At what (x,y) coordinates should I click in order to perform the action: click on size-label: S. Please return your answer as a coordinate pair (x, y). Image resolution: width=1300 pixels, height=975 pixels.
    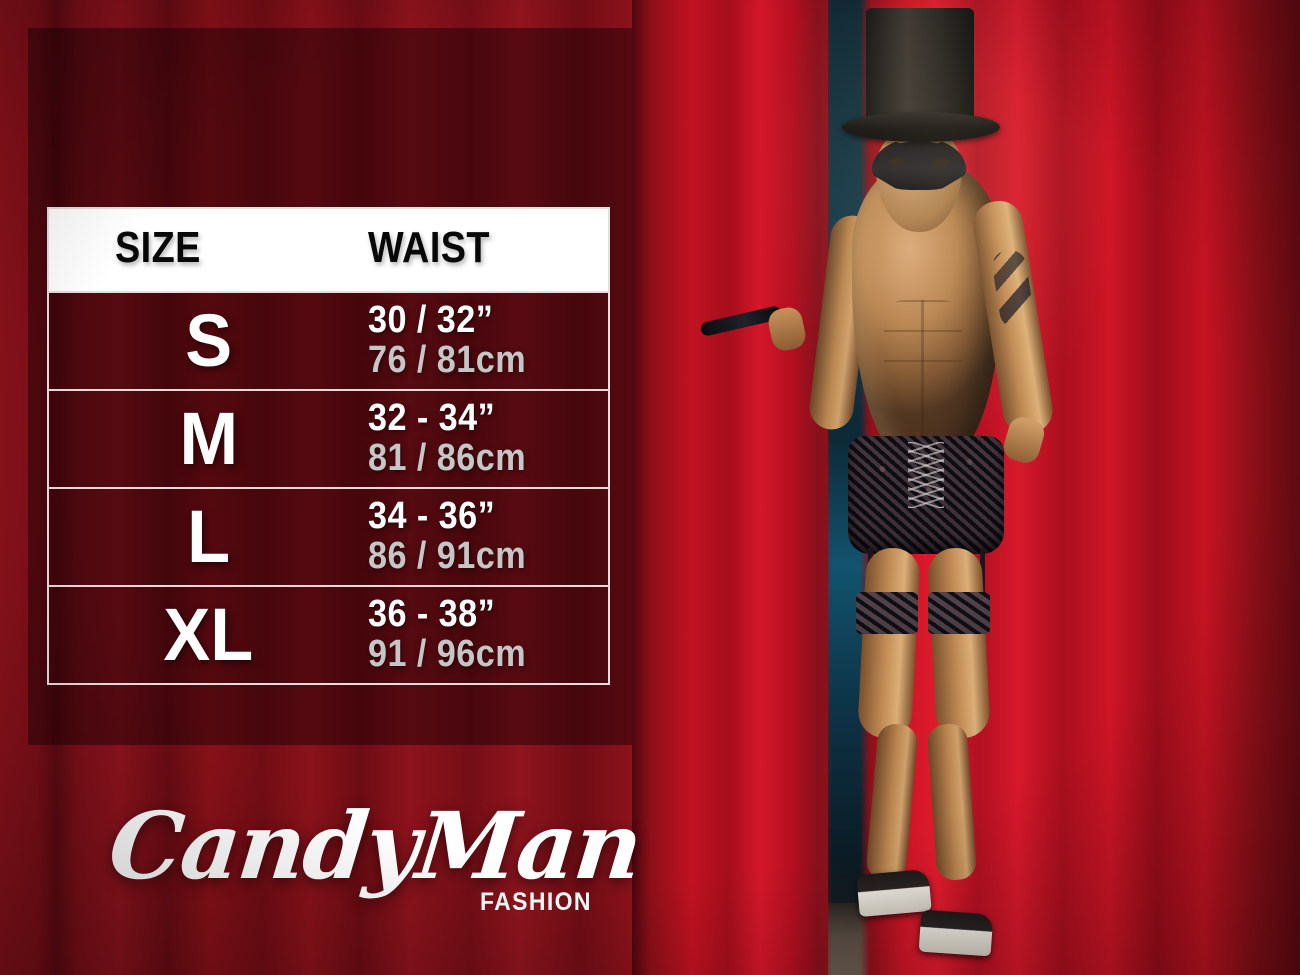
    Looking at the image, I should click on (208, 341).